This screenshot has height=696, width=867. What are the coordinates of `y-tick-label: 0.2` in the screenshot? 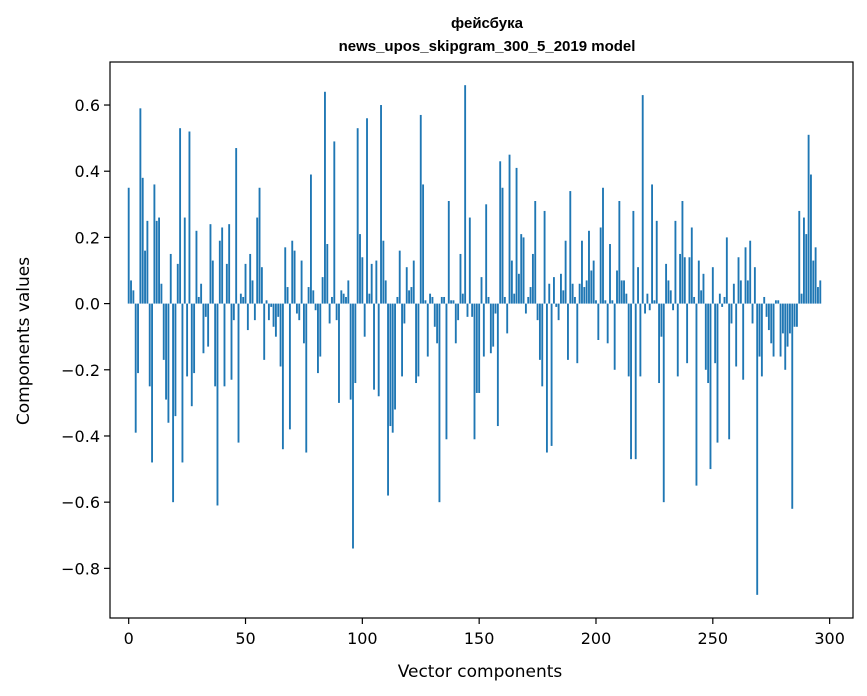 It's located at (87, 237).